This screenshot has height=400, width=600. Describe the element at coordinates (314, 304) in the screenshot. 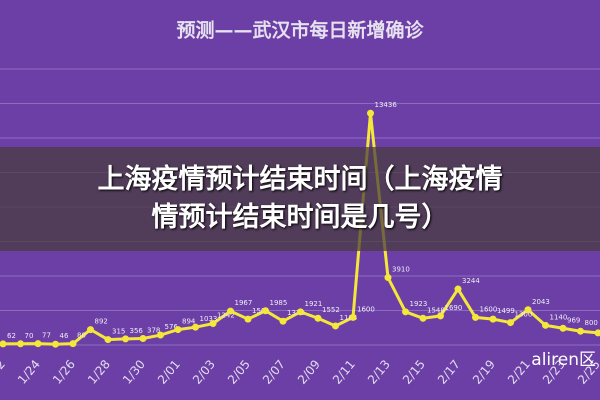

I see `data-label: 1921` at that location.